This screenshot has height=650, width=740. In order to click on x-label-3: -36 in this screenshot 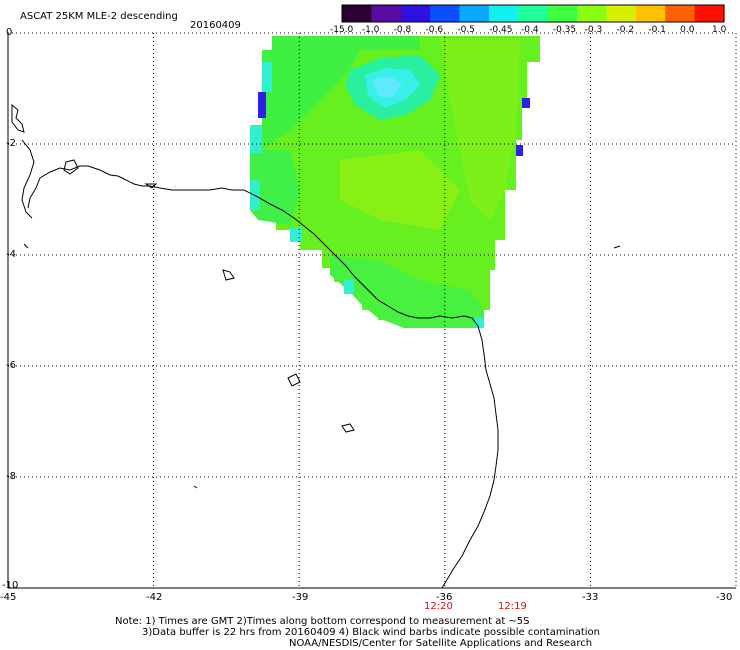, I will do `click(444, 597)`.